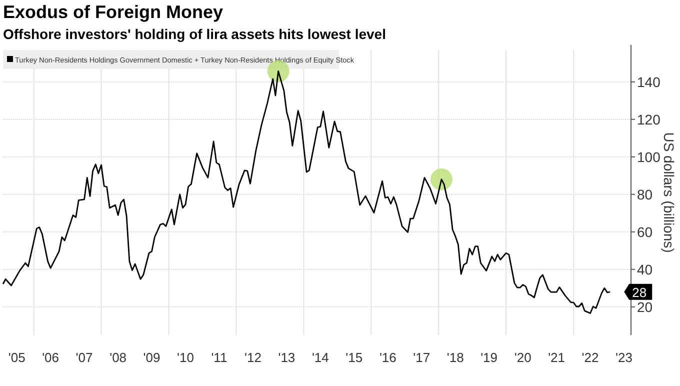 This screenshot has width=680, height=386. What do you see at coordinates (624, 357) in the screenshot?
I see `x-tick-label: '23` at bounding box center [624, 357].